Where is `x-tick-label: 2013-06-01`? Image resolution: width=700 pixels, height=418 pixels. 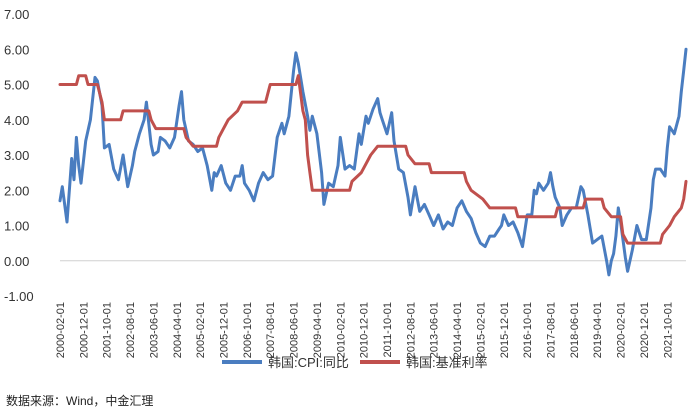 x-tick-label: 2013-06-01 is located at coordinates (435, 330).